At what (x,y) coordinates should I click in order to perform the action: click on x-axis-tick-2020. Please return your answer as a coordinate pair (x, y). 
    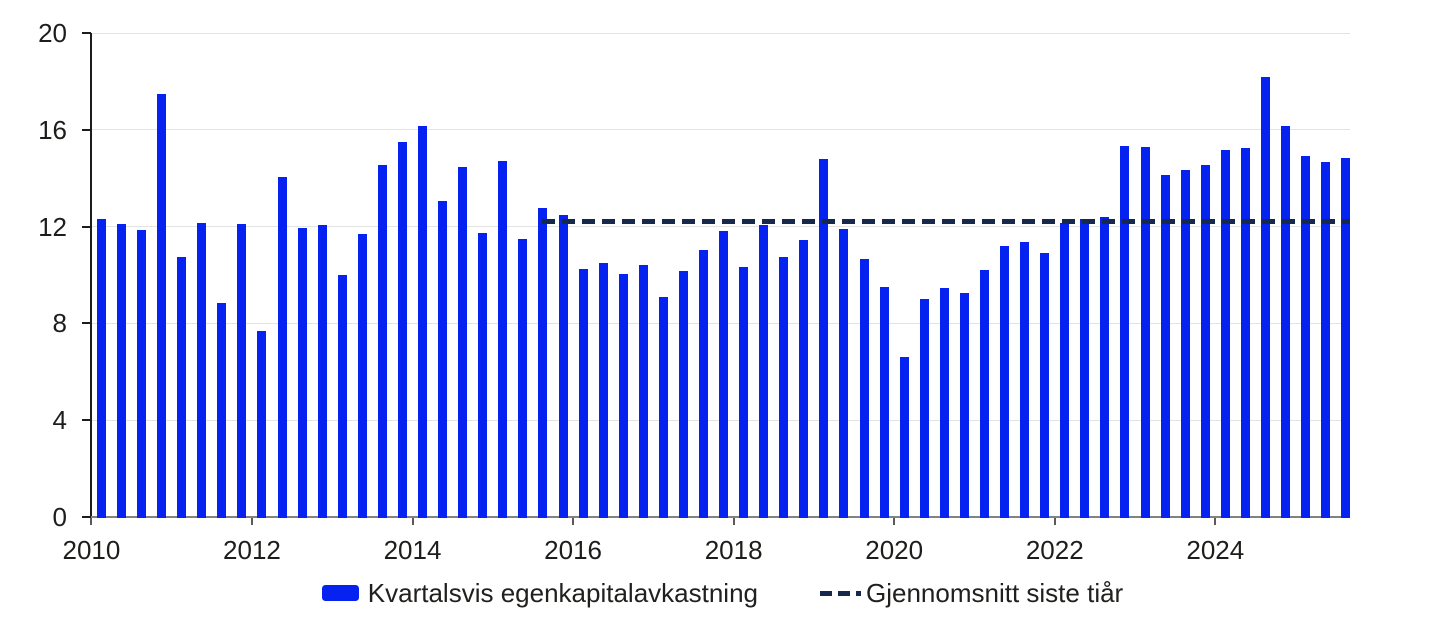
    Looking at the image, I should click on (894, 521).